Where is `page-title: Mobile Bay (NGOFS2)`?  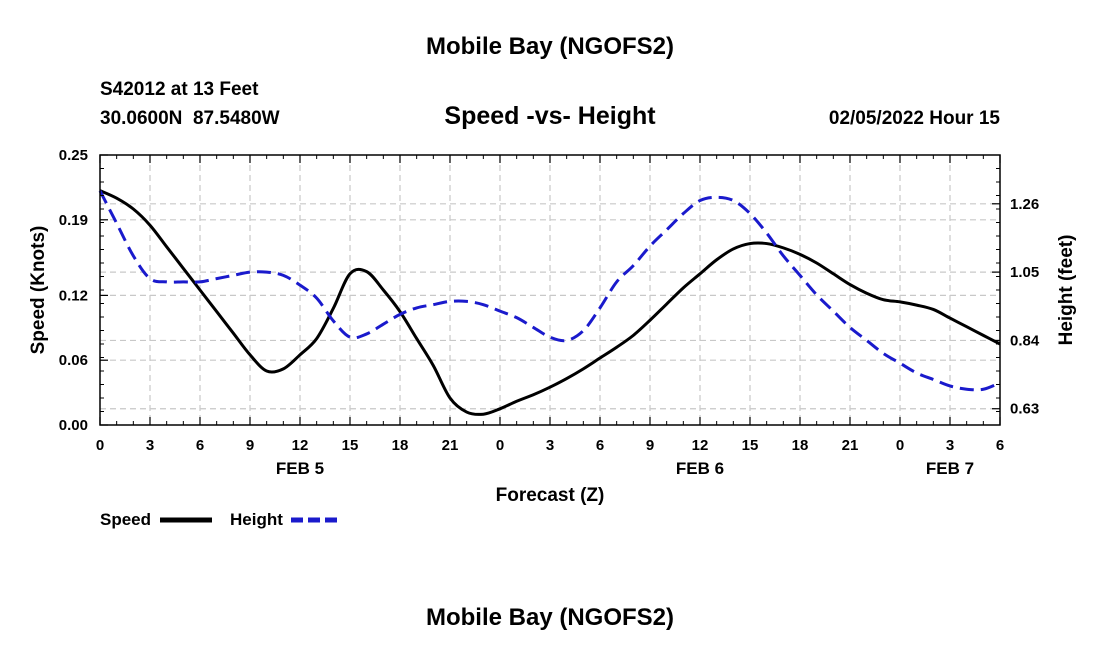
page-title: Mobile Bay (NGOFS2) is located at coordinates (550, 46).